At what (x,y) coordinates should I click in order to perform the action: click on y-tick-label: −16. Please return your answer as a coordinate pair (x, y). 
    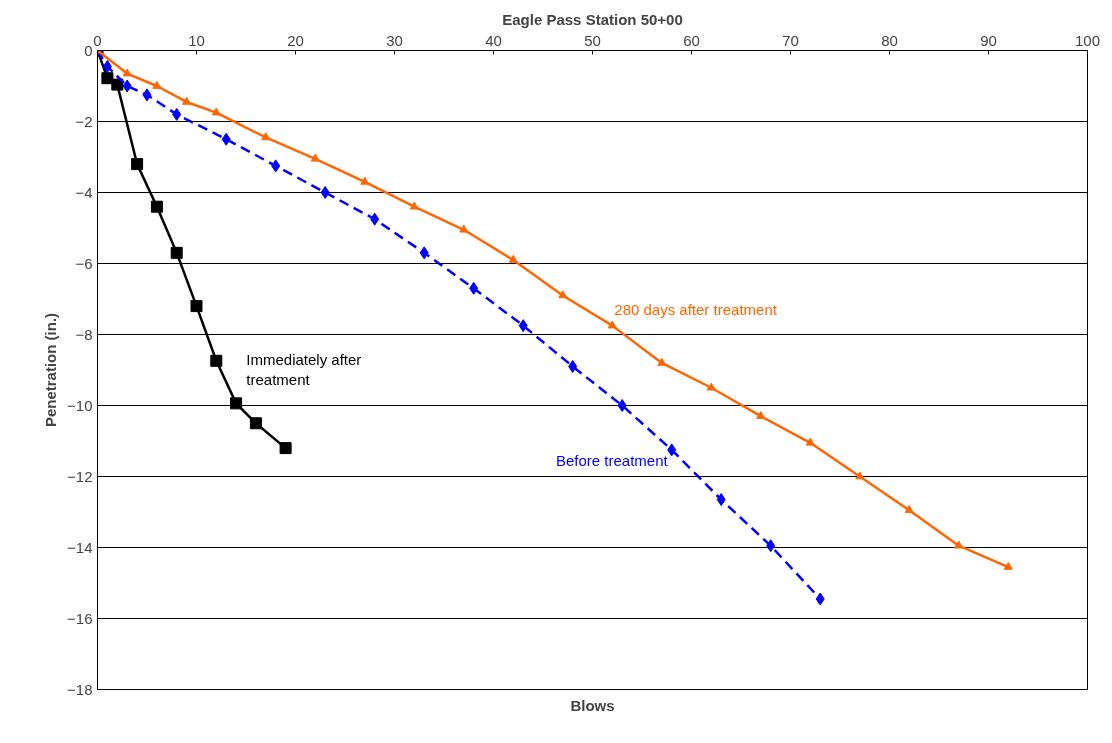
    Looking at the image, I should click on (80, 618).